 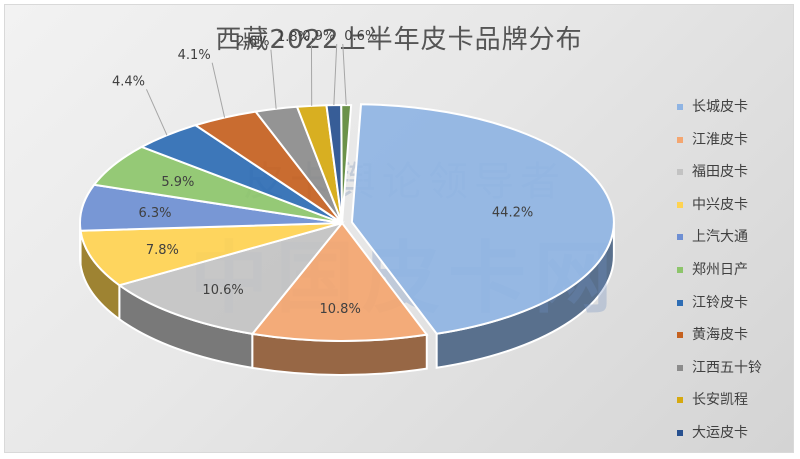 What do you see at coordinates (293, 37) in the screenshot?
I see `slice-10-value-label: 1.8%` at bounding box center [293, 37].